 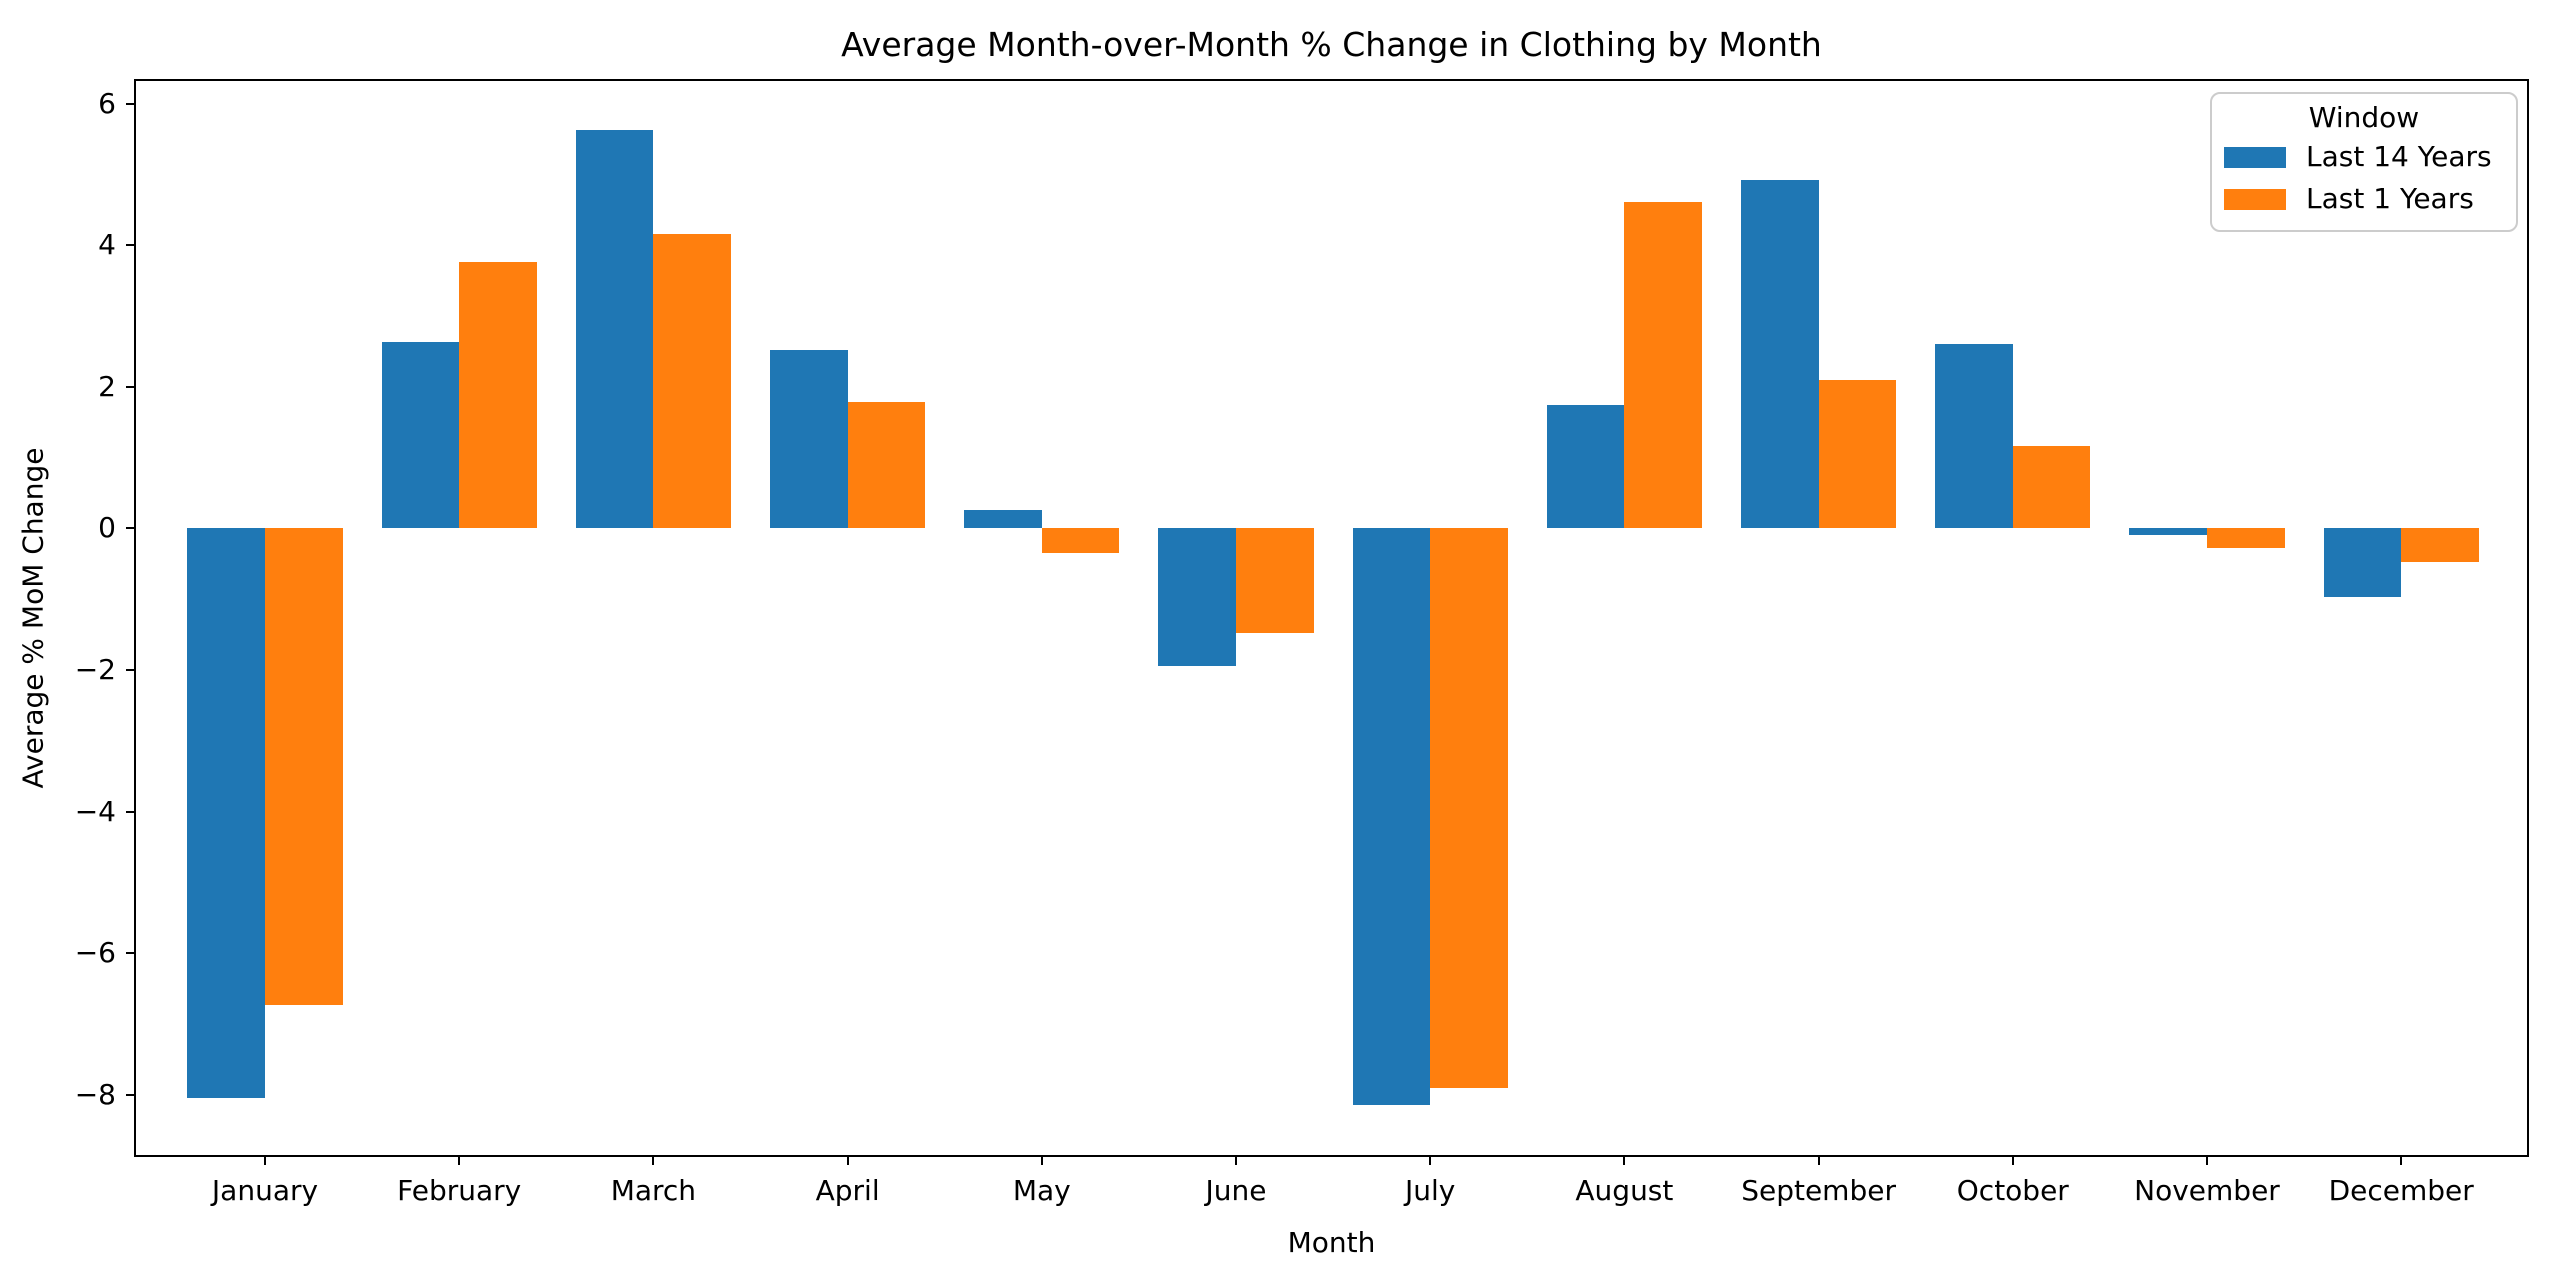 I want to click on y-tick-−4, so click(x=131, y=811).